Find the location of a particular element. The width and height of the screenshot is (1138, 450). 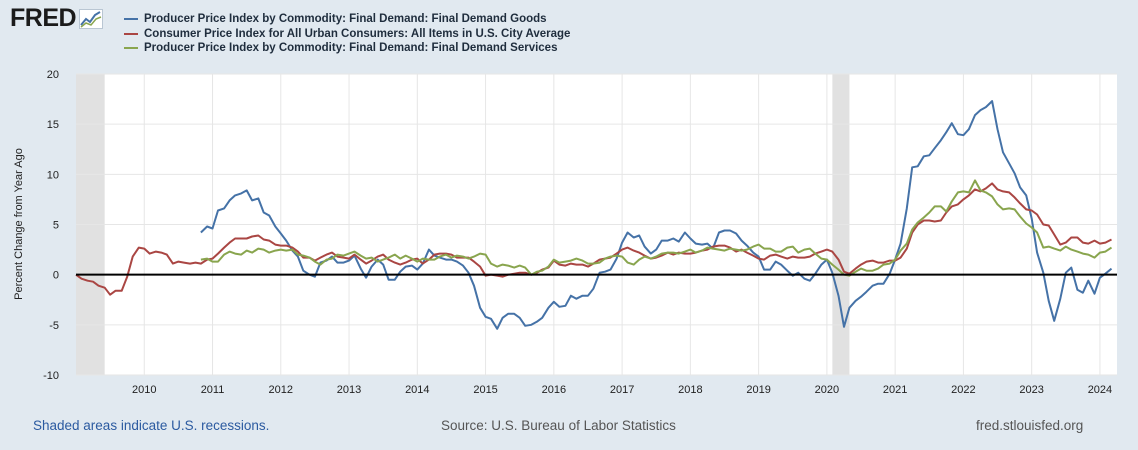

recessions-note-link: Shaded areas indicate U.S. recessions. is located at coordinates (151, 425).